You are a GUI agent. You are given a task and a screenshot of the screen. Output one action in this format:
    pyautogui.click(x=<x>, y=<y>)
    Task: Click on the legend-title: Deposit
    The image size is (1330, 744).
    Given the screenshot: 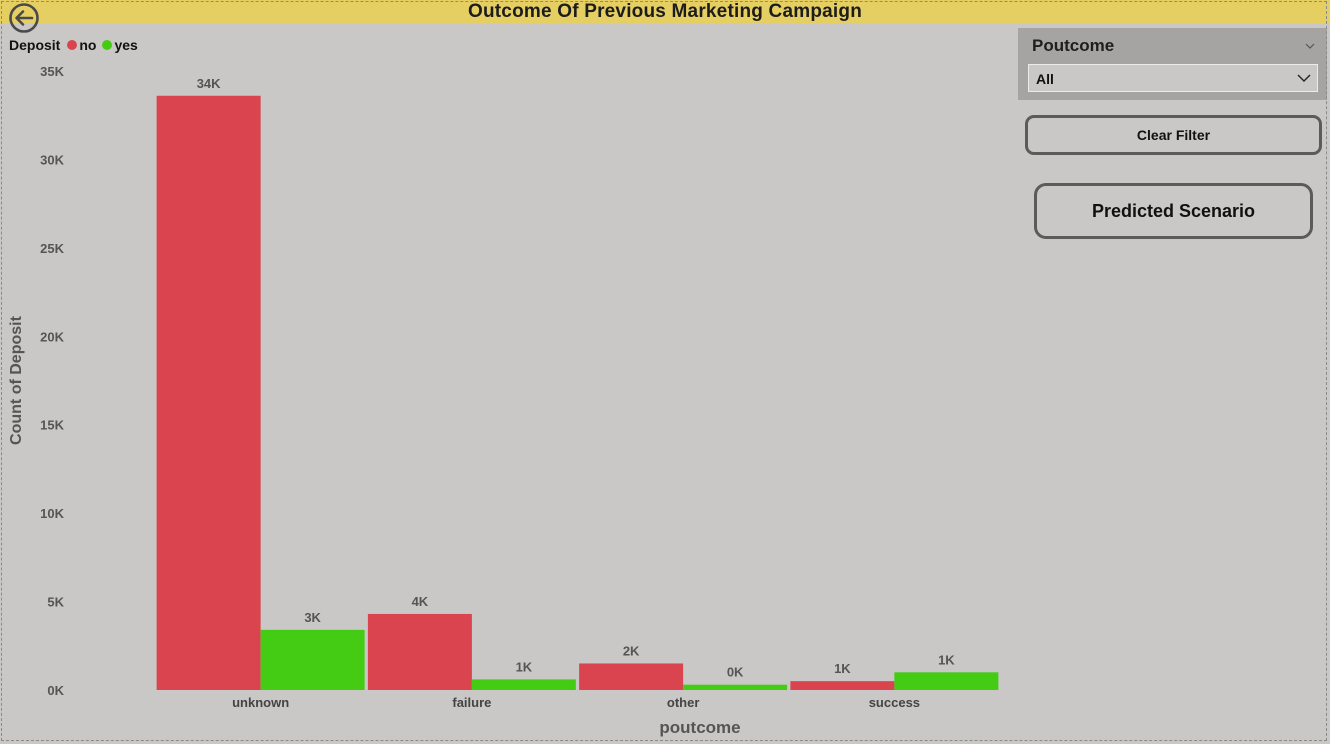 What is the action you would take?
    pyautogui.click(x=35, y=45)
    